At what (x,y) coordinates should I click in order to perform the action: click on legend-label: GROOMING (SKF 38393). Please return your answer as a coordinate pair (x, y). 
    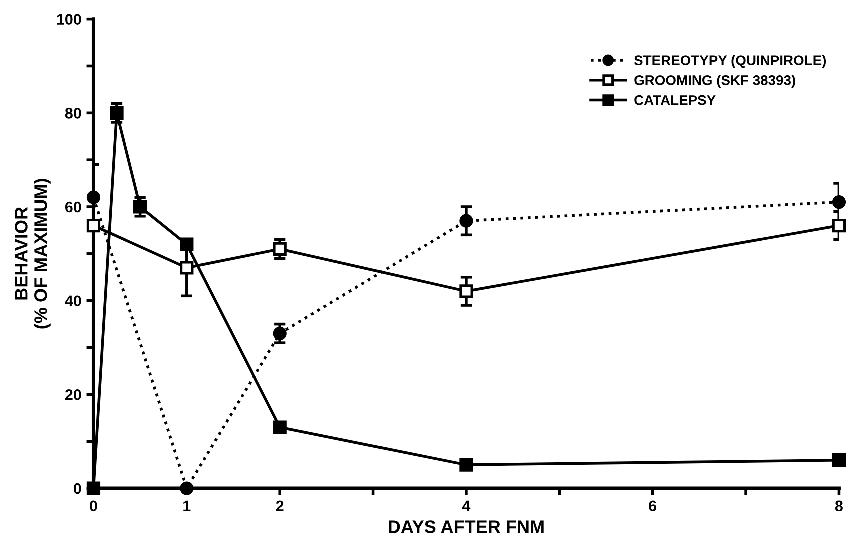
    Looking at the image, I should click on (715, 81).